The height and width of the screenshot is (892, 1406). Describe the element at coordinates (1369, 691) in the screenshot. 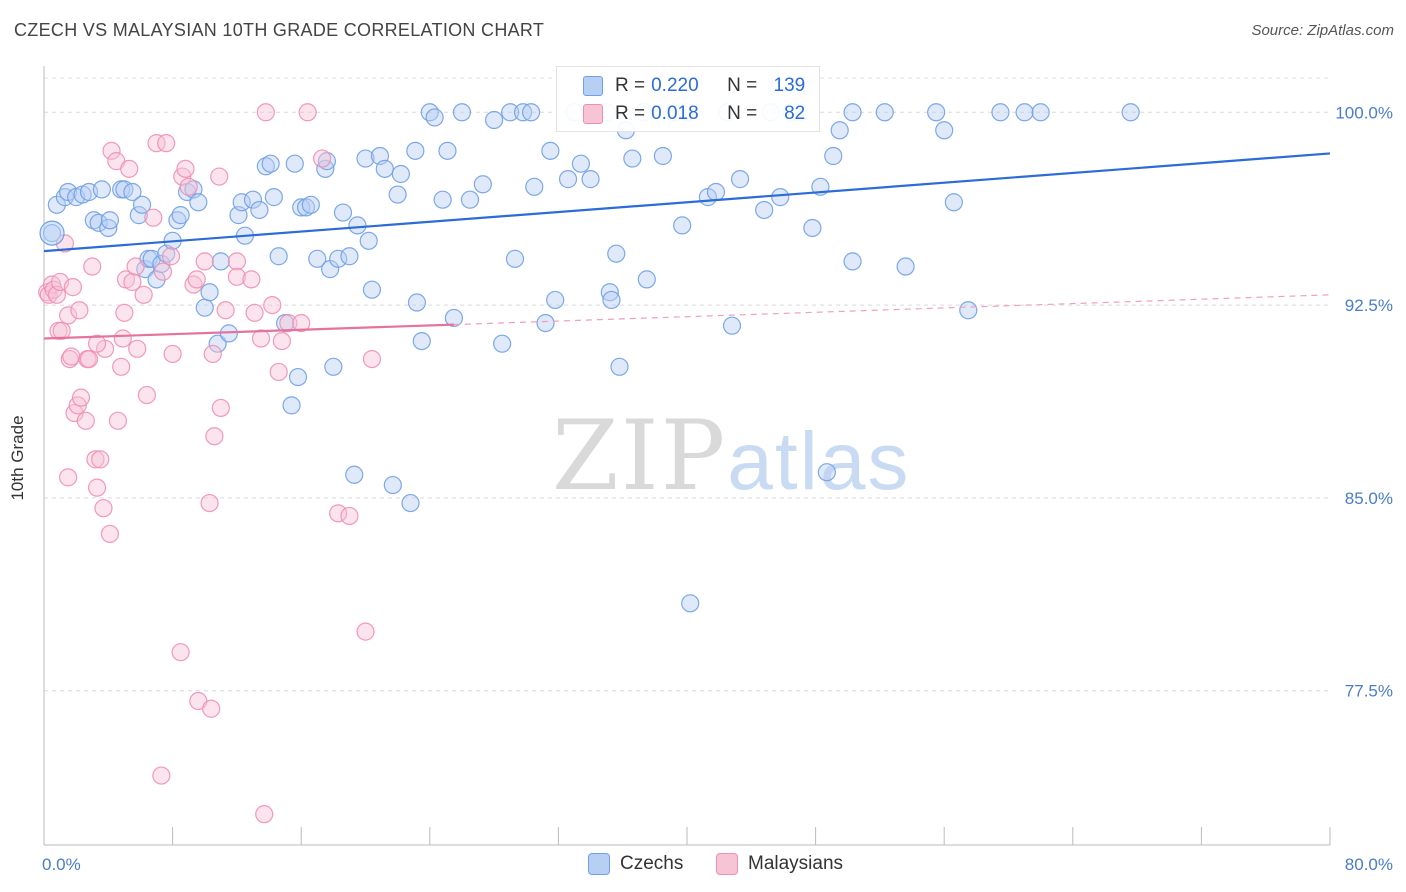

I see `y-tick-label: 77.5%` at that location.